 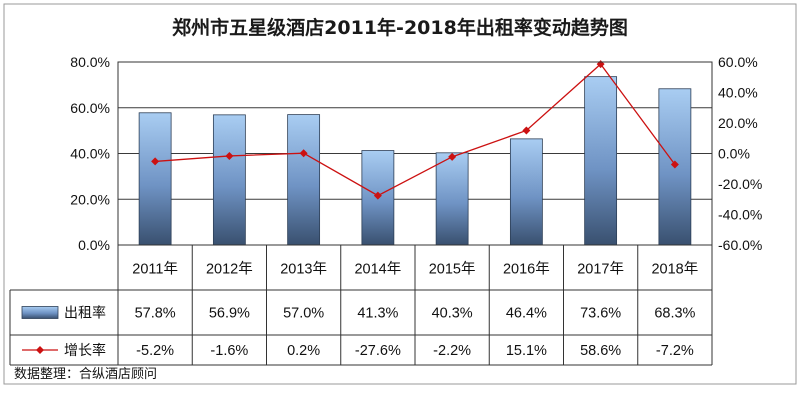 I want to click on chart-title: 郑州市五星级酒店2011年-2018年出租率变动趋势图, so click(x=400, y=27).